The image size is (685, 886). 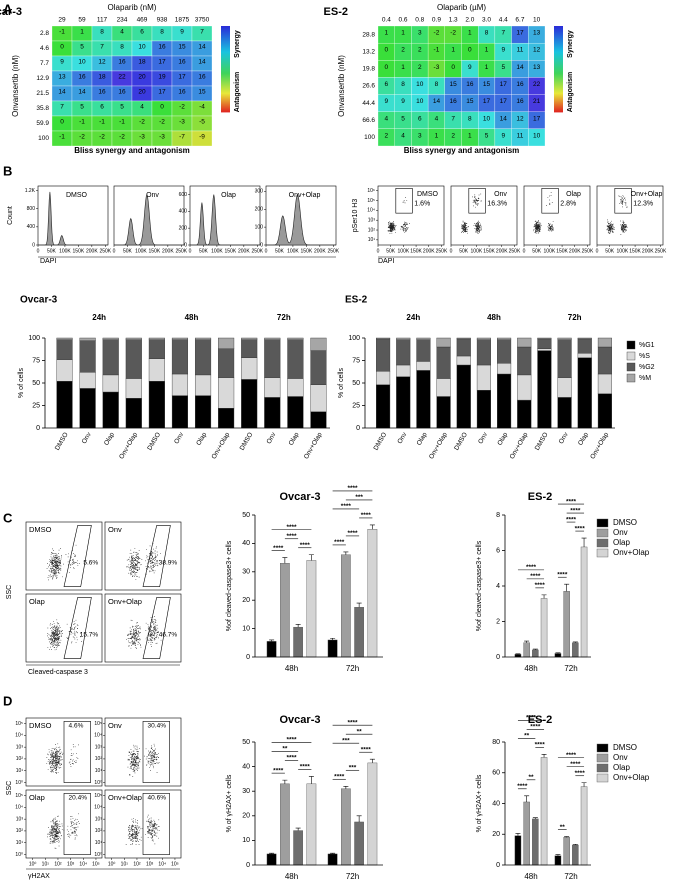 What do you see at coordinates (416, 251) in the screenshot?
I see `x-tick-label: 150K` at bounding box center [416, 251].